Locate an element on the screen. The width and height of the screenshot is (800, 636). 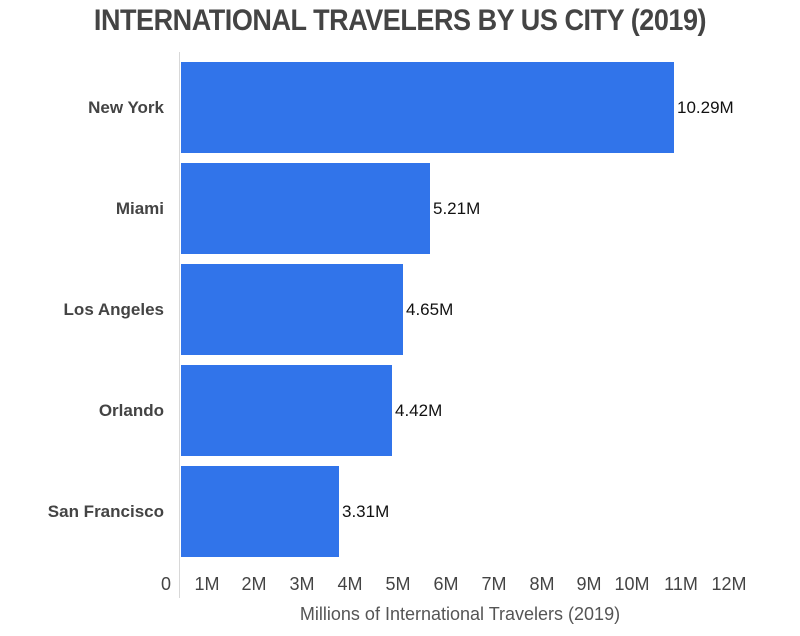
bar-miami is located at coordinates (305, 208).